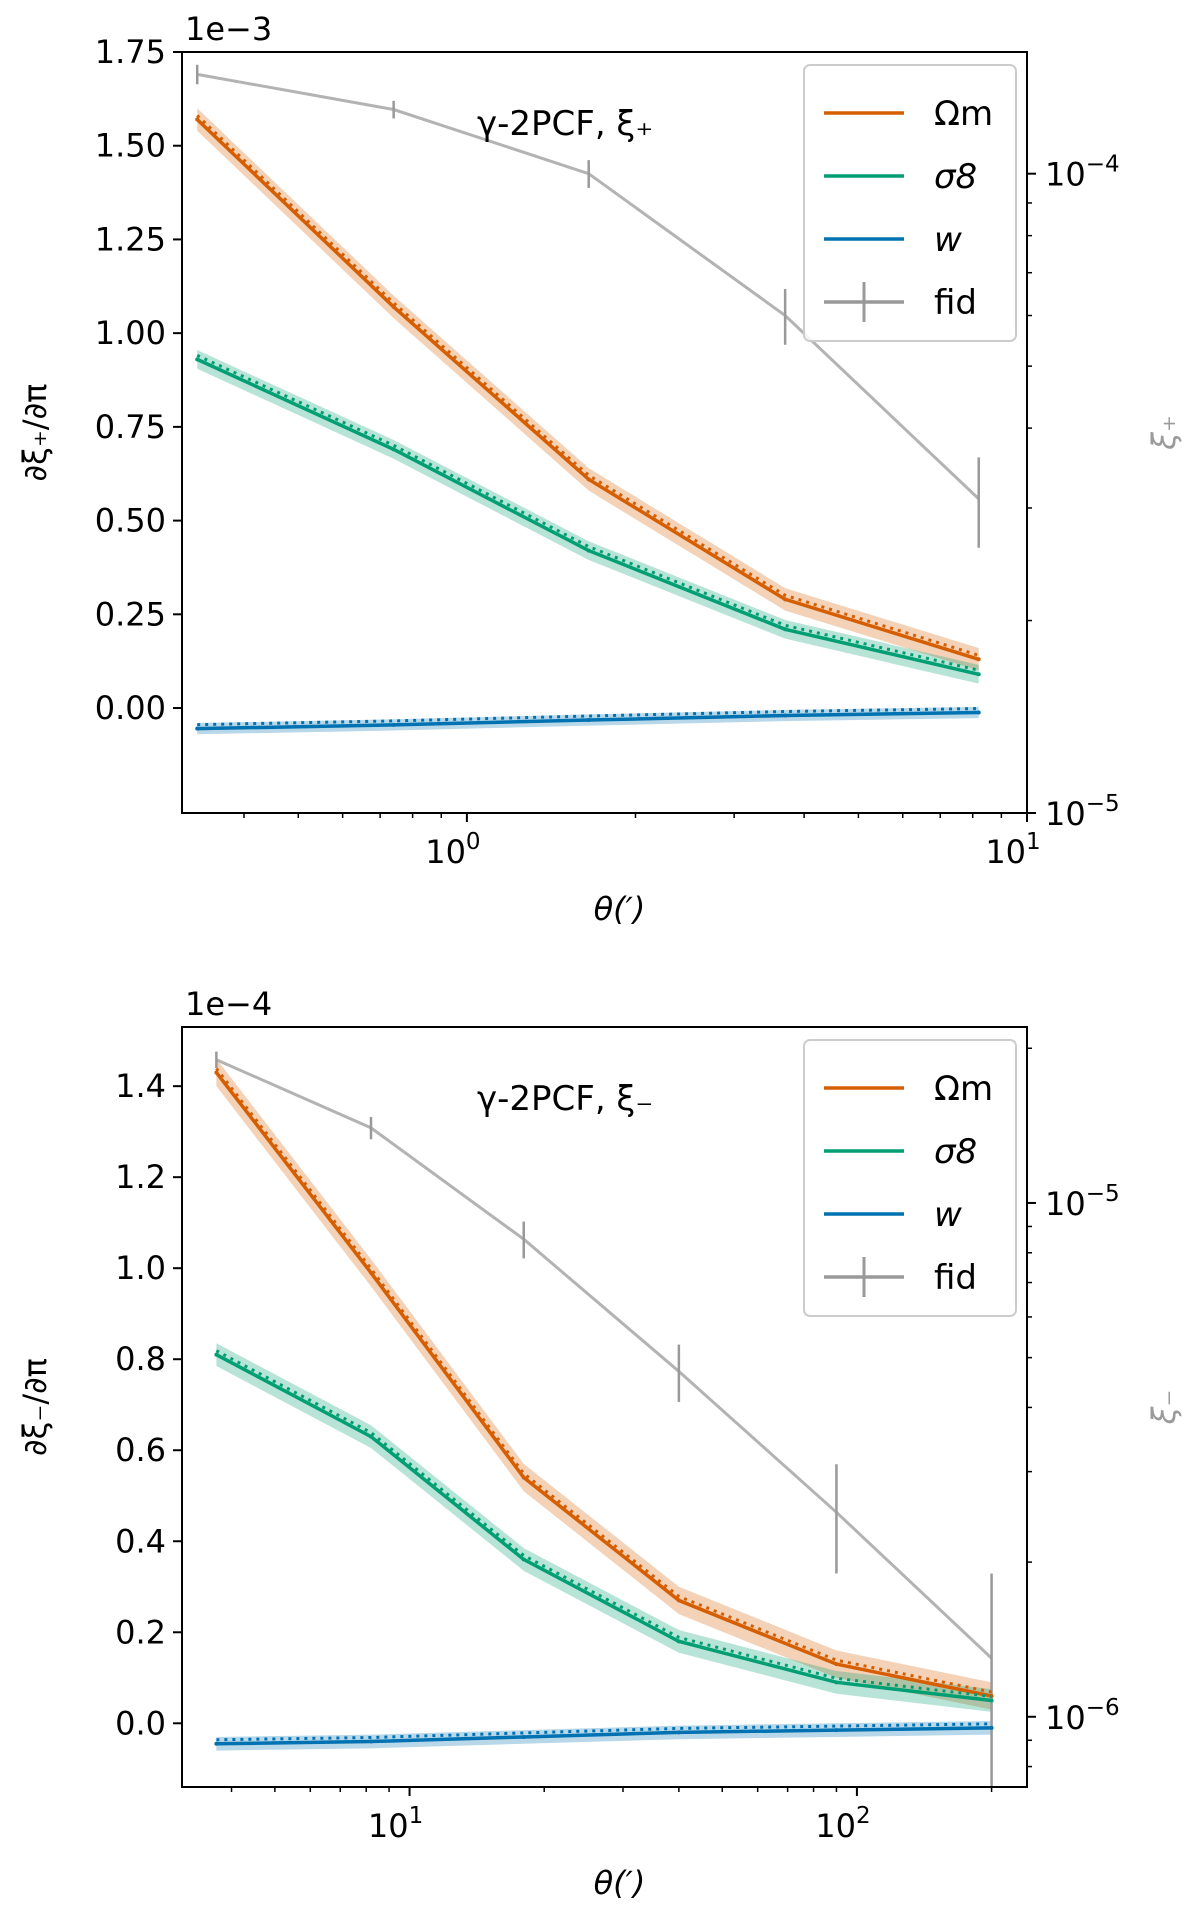 This screenshot has height=1929, width=1200. What do you see at coordinates (130, 708) in the screenshot?
I see `y-tick-label: 0.00` at bounding box center [130, 708].